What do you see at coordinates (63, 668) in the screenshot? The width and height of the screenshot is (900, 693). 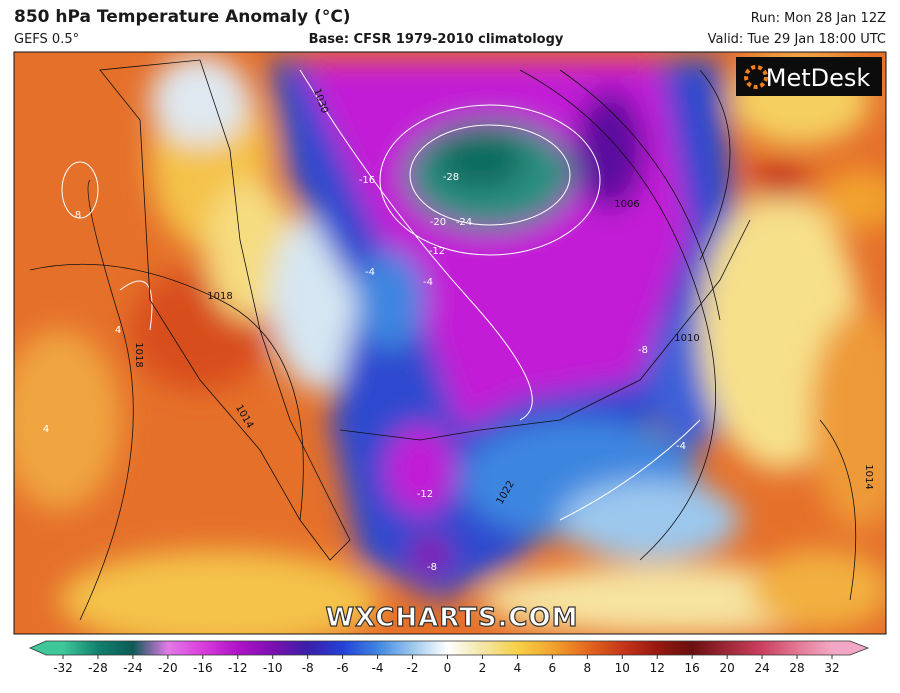 I see `colorbar-tick-label: -32` at bounding box center [63, 668].